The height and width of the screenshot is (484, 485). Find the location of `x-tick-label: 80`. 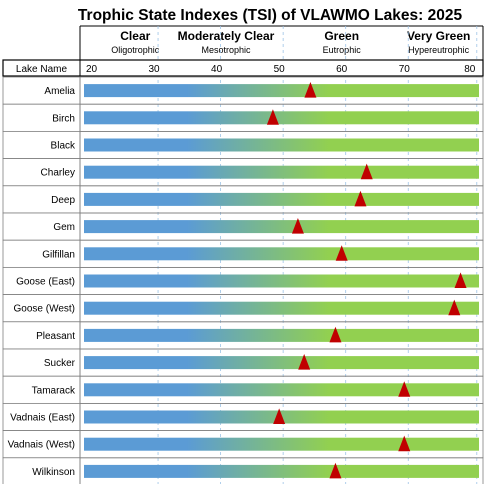

x-tick-label: 80 is located at coordinates (470, 69).